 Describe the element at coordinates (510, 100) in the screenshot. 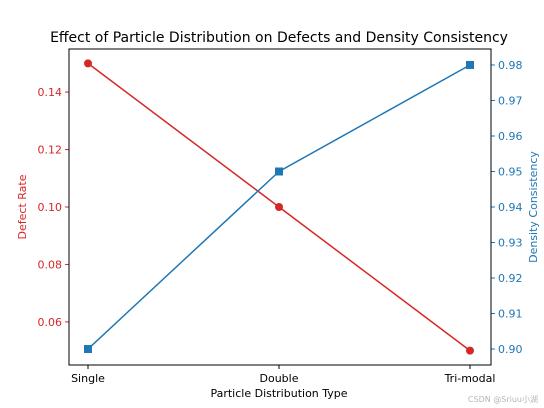

I see `right-tick-label: 0.97` at that location.